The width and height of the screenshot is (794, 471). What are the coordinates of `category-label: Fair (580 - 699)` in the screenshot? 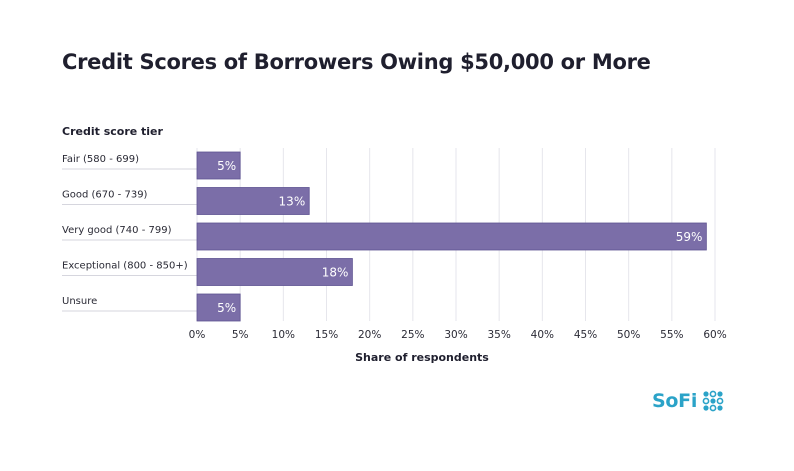 It's located at (100, 159).